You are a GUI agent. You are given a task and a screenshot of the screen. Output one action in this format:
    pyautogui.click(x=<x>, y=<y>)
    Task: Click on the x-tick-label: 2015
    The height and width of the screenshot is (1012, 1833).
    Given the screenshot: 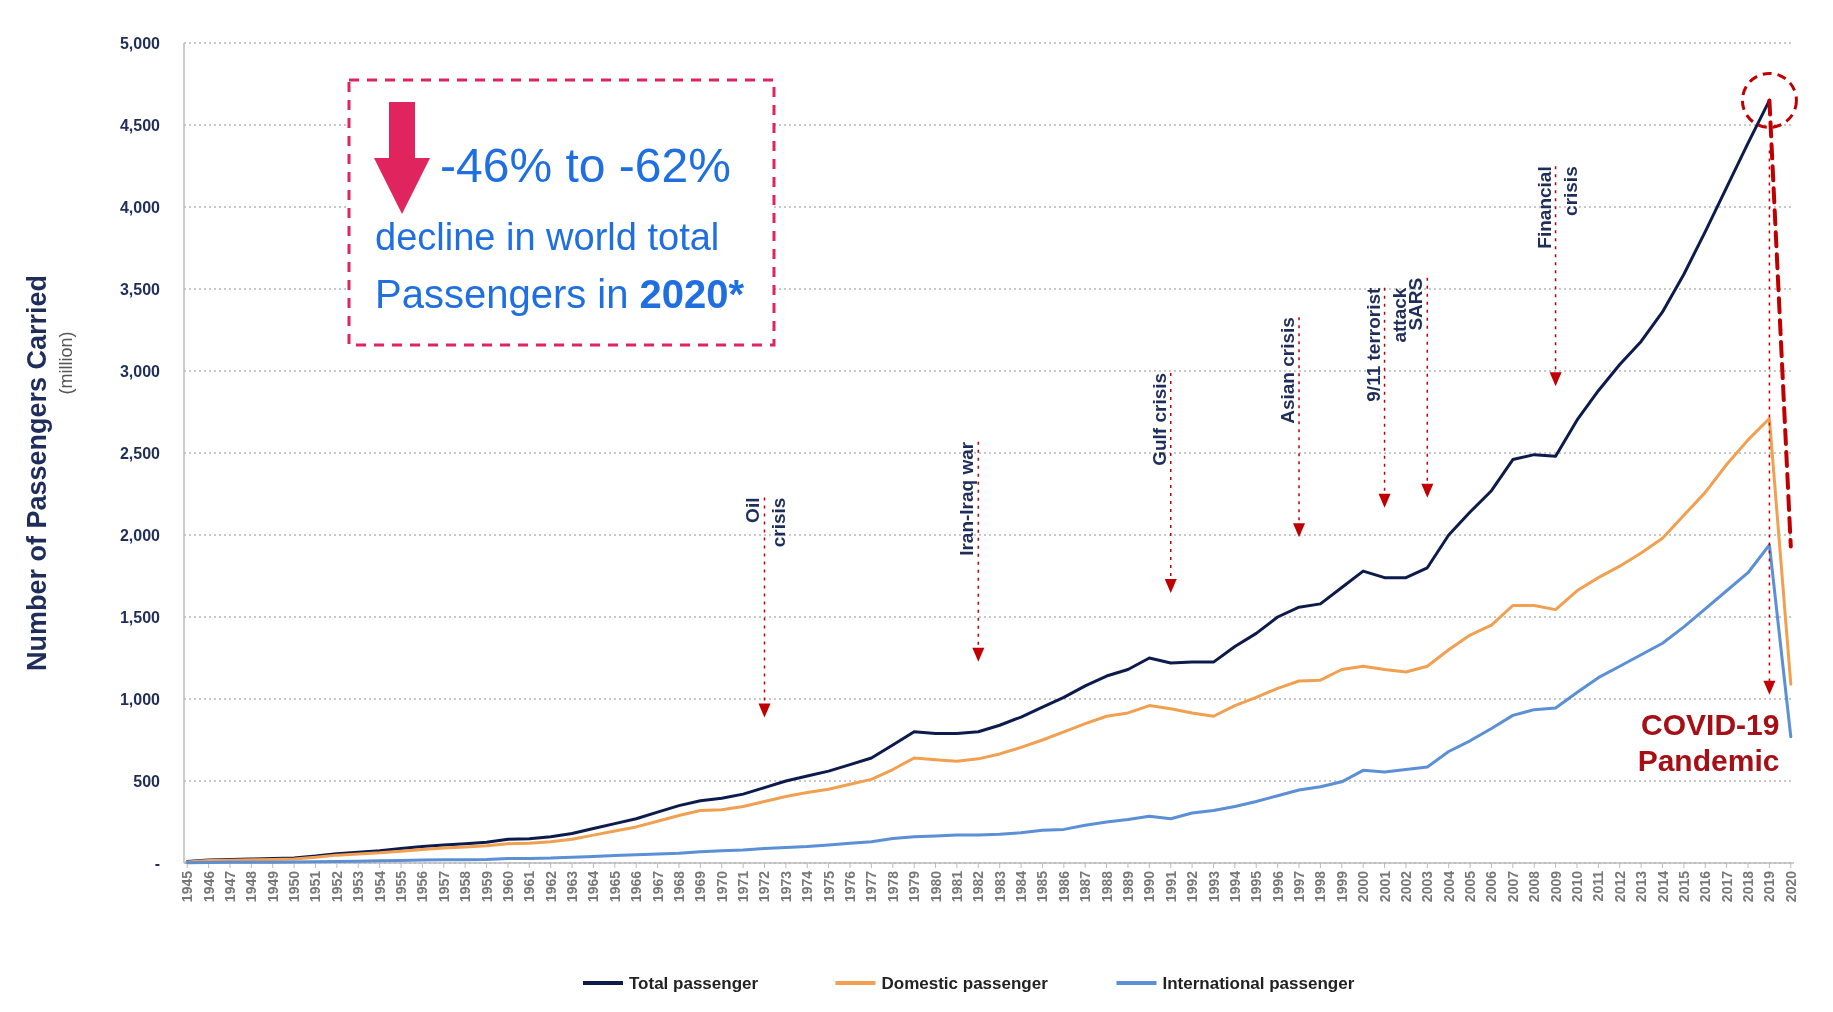 What is the action you would take?
    pyautogui.click(x=1683, y=886)
    